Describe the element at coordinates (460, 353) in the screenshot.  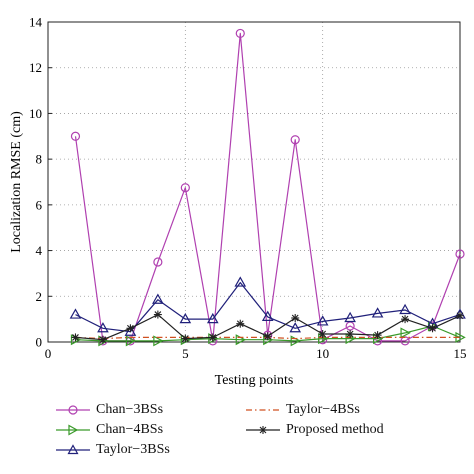
I see `x-tick-label: 15` at that location.